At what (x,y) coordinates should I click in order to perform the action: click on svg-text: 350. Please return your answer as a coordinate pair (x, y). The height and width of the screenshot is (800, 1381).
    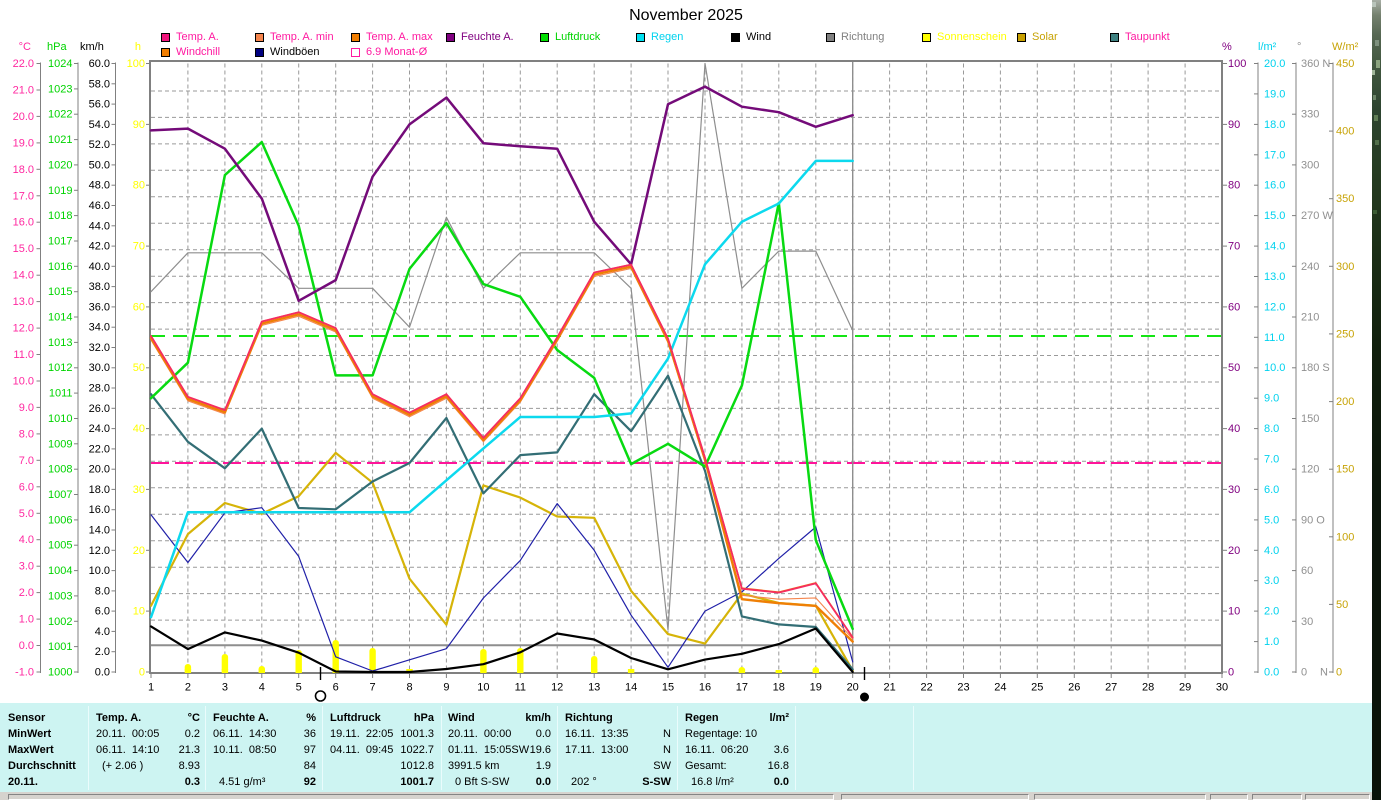
    Looking at the image, I should click on (1345, 199).